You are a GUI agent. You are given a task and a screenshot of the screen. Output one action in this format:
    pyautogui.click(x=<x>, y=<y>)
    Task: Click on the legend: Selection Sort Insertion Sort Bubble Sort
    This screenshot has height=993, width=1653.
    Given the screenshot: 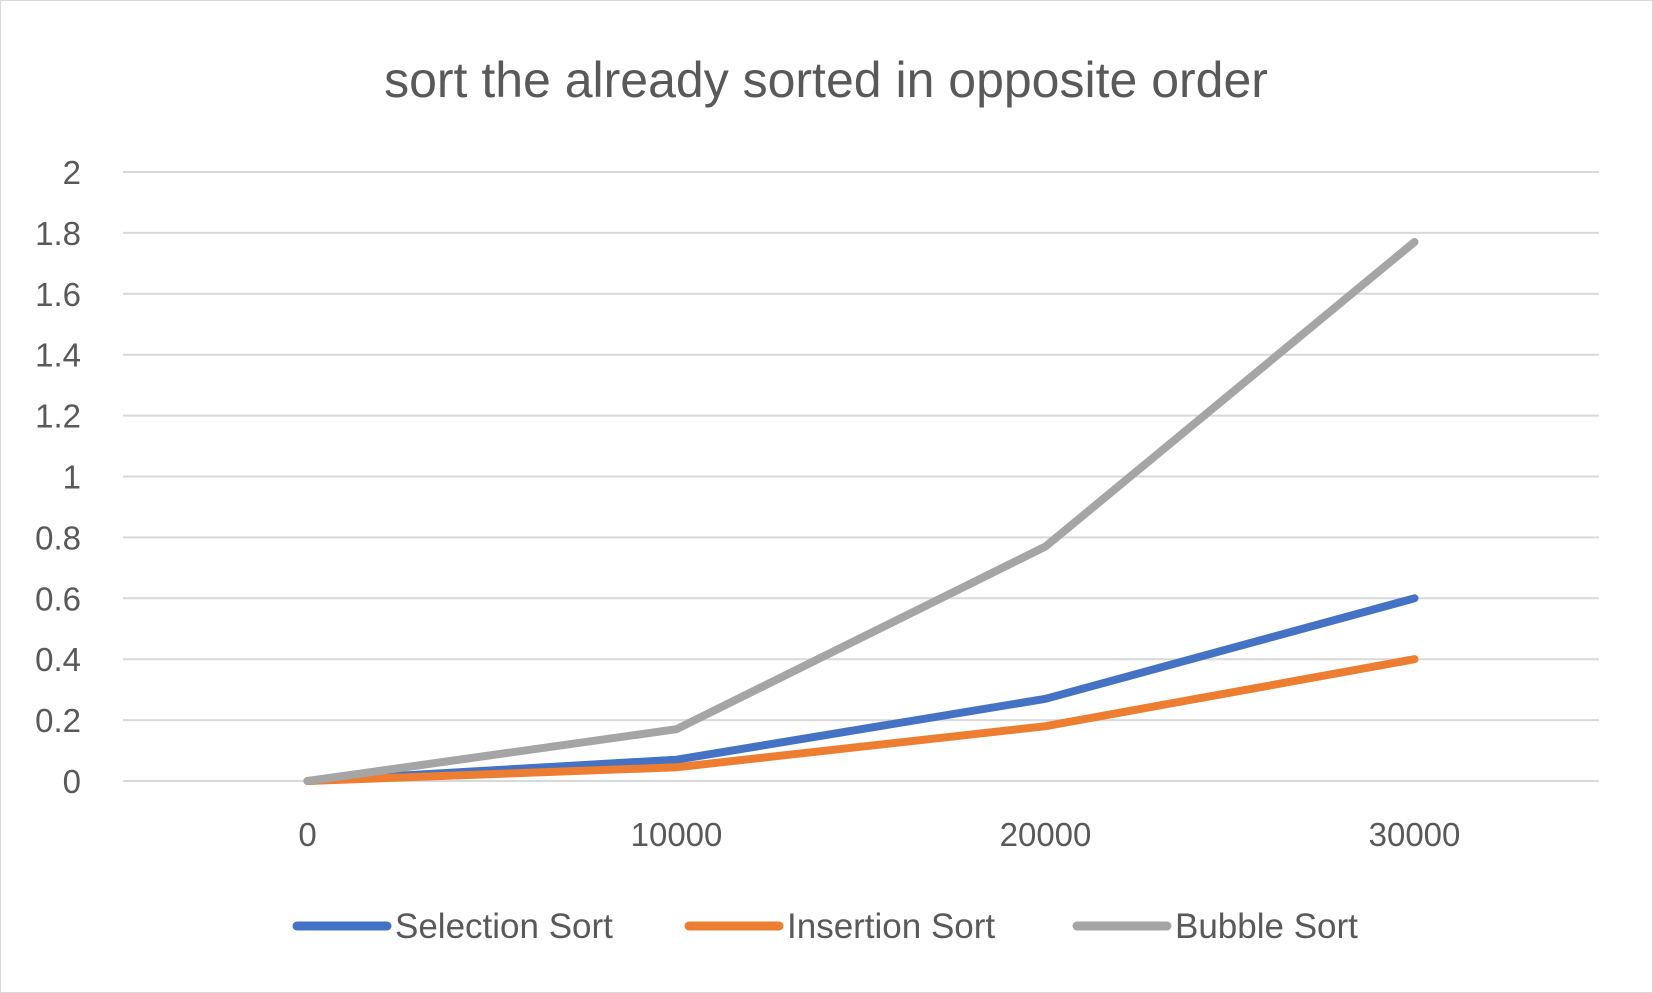 What is the action you would take?
    pyautogui.click(x=825, y=926)
    